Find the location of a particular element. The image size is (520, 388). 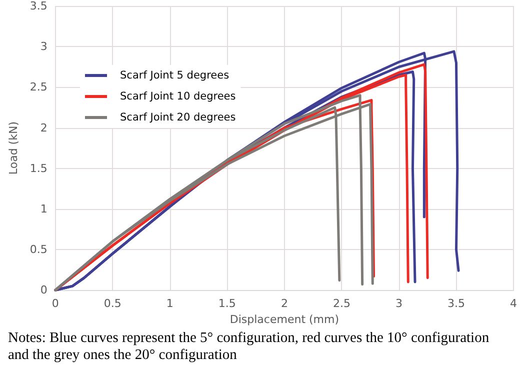

y-tick-label: 3 is located at coordinates (44, 47).